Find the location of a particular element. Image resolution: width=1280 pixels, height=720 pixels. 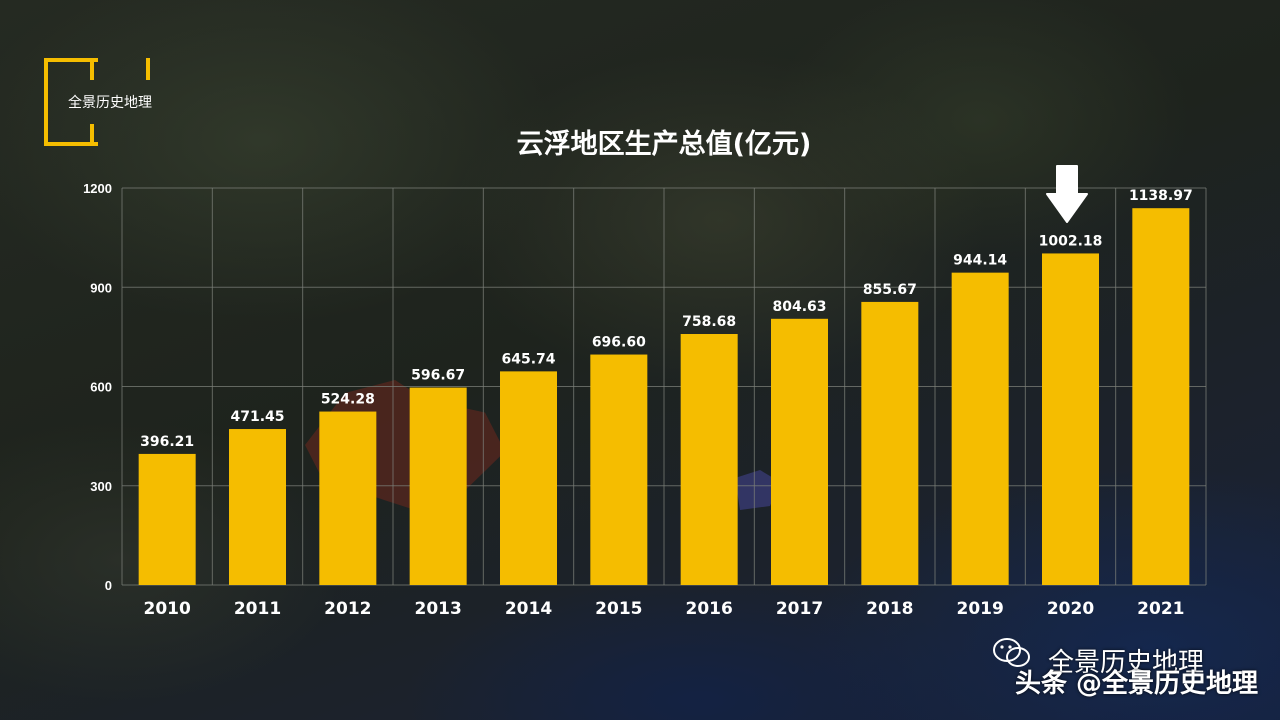

bar-2013 is located at coordinates (438, 486).